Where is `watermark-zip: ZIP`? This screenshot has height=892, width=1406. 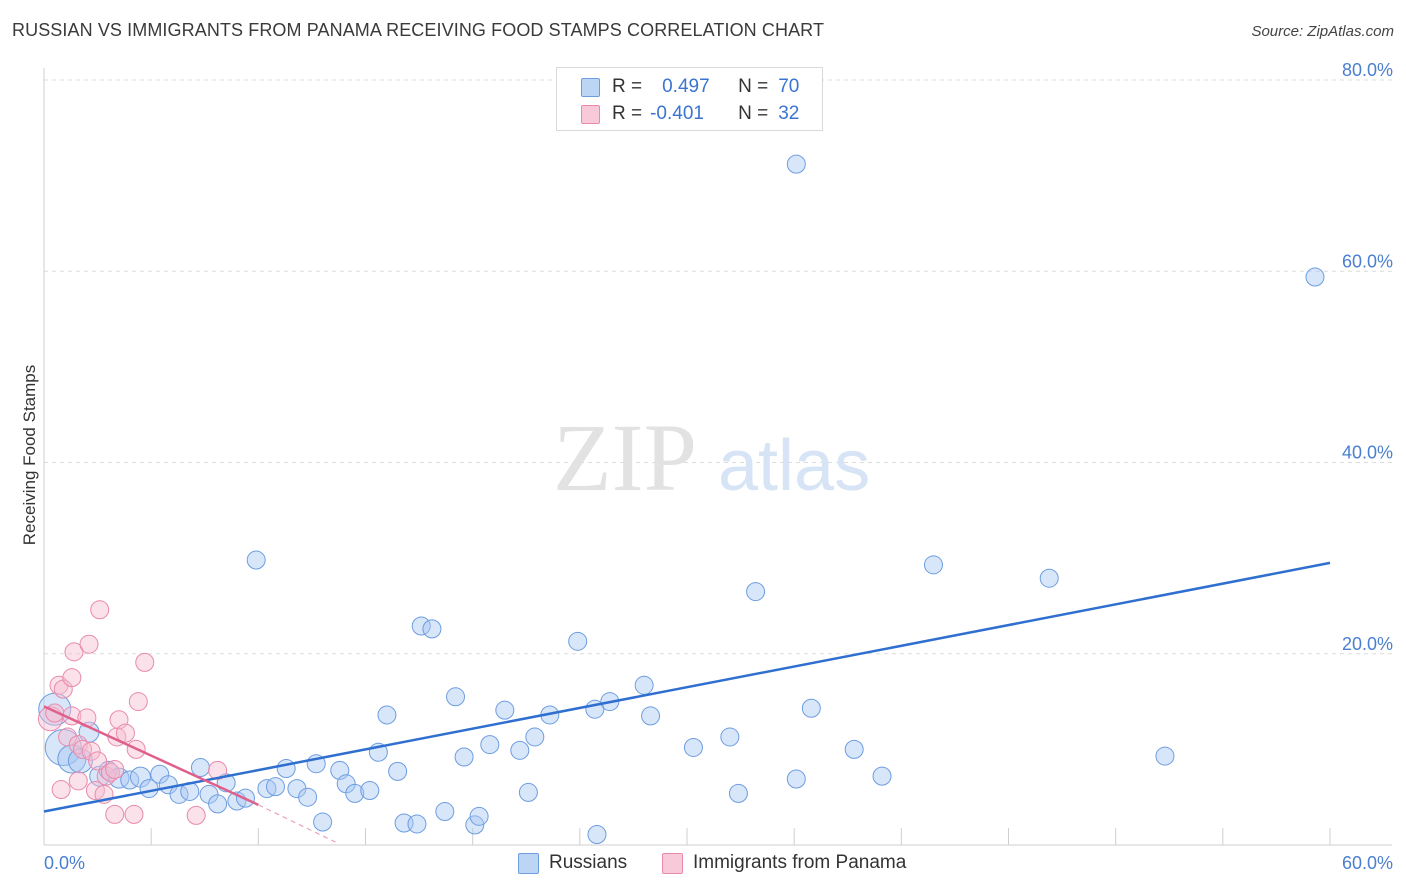 watermark-zip: ZIP is located at coordinates (625, 457).